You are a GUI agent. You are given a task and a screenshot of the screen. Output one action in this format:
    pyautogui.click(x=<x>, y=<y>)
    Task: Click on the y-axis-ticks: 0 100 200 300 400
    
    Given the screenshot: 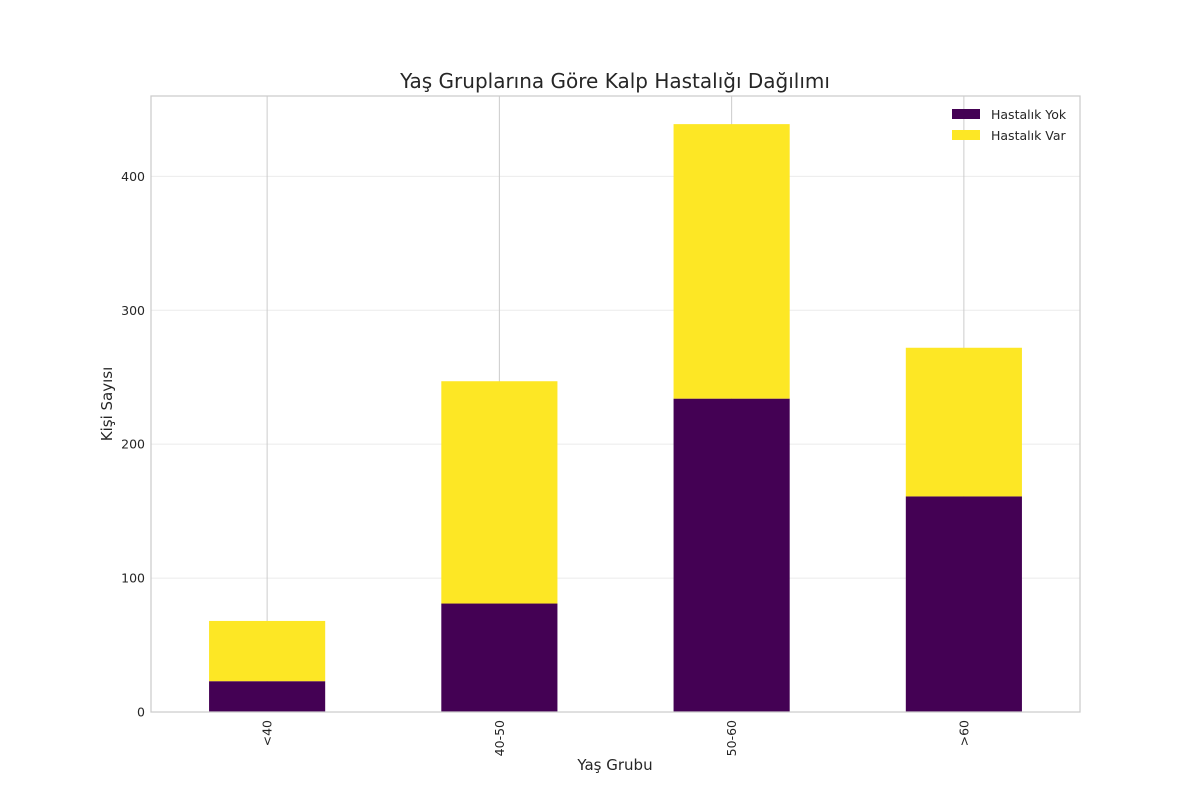 What is the action you would take?
    pyautogui.click(x=133, y=444)
    